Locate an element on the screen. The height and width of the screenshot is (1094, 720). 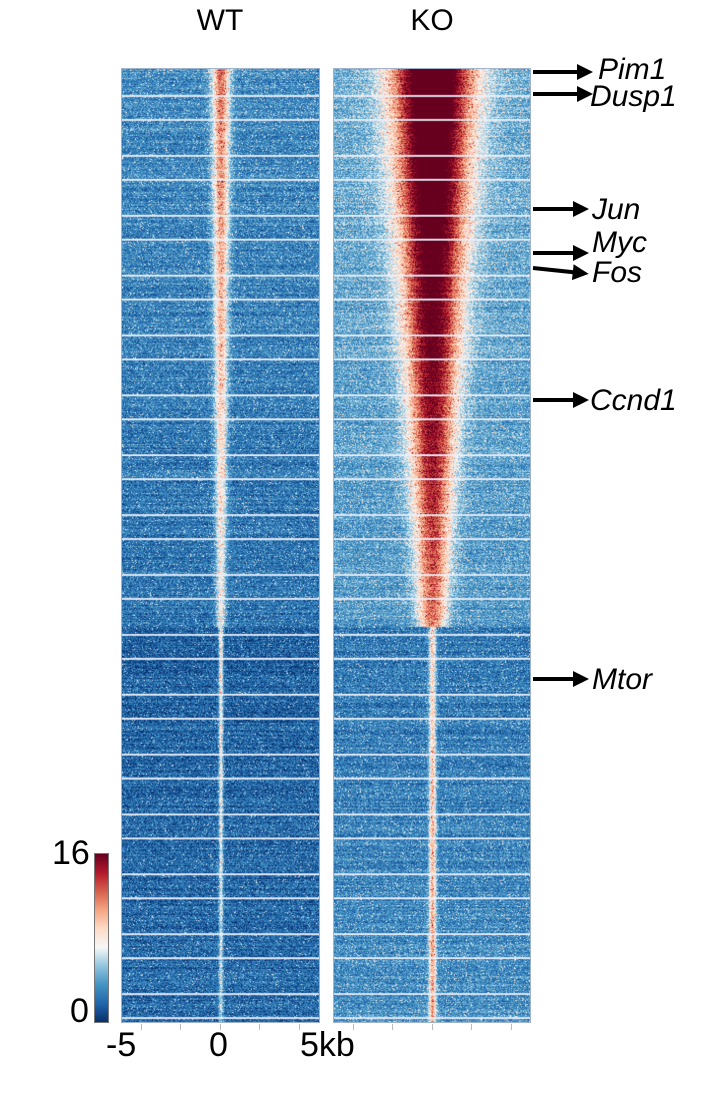
panel-title-wt: WT is located at coordinates (220, 20).